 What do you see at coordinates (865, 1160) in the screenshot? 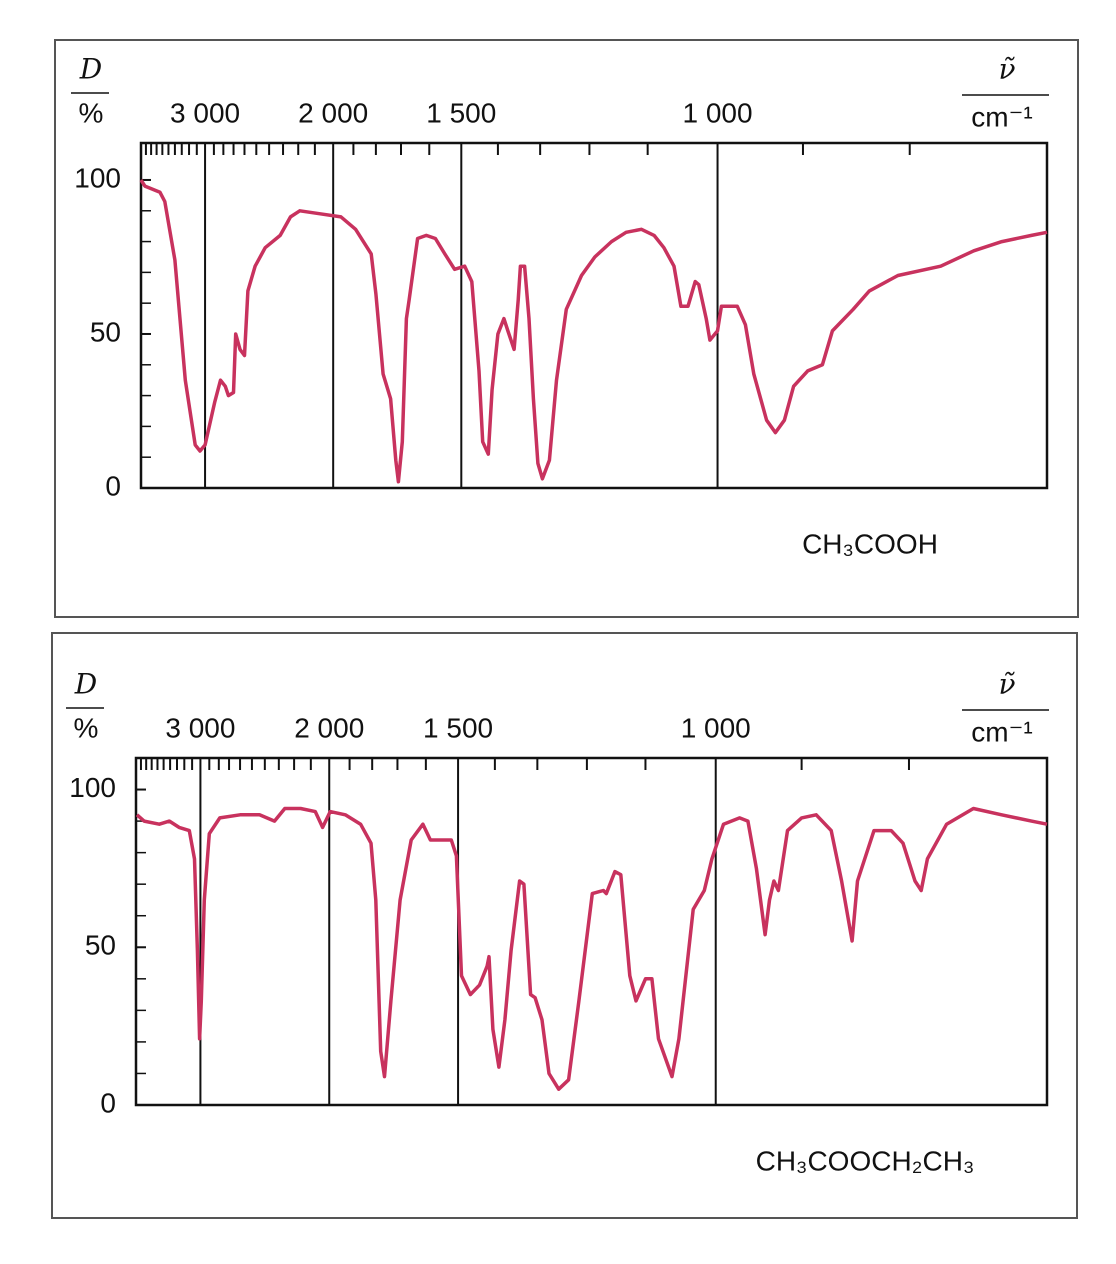
I see `compound-label: CH₃COOCH₂CH₃` at bounding box center [865, 1160].